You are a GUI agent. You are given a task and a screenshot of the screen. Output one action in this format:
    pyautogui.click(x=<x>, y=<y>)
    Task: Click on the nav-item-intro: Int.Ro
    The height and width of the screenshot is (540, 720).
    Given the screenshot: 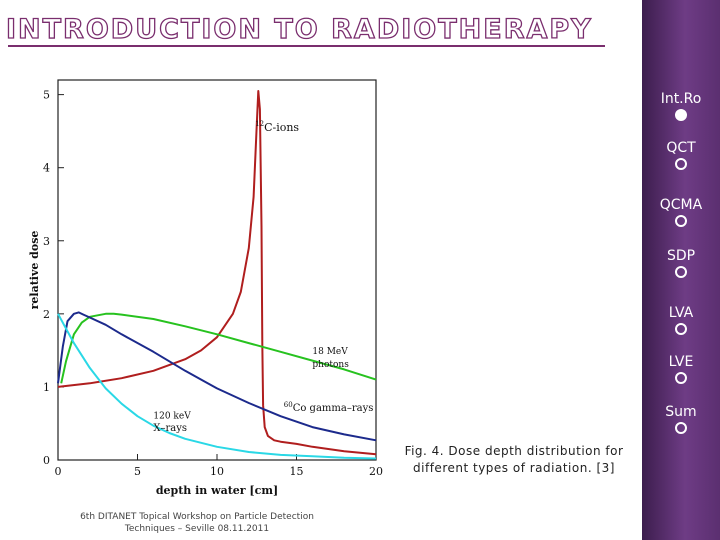 What is the action you would take?
    pyautogui.click(x=681, y=106)
    